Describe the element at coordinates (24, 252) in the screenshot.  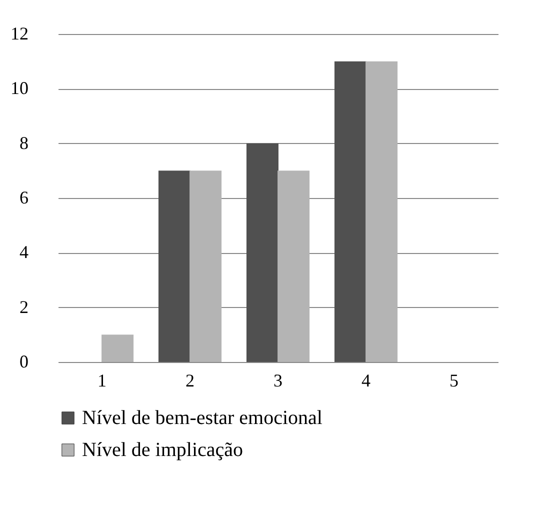
I see `y-tick-label: 4` at that location.